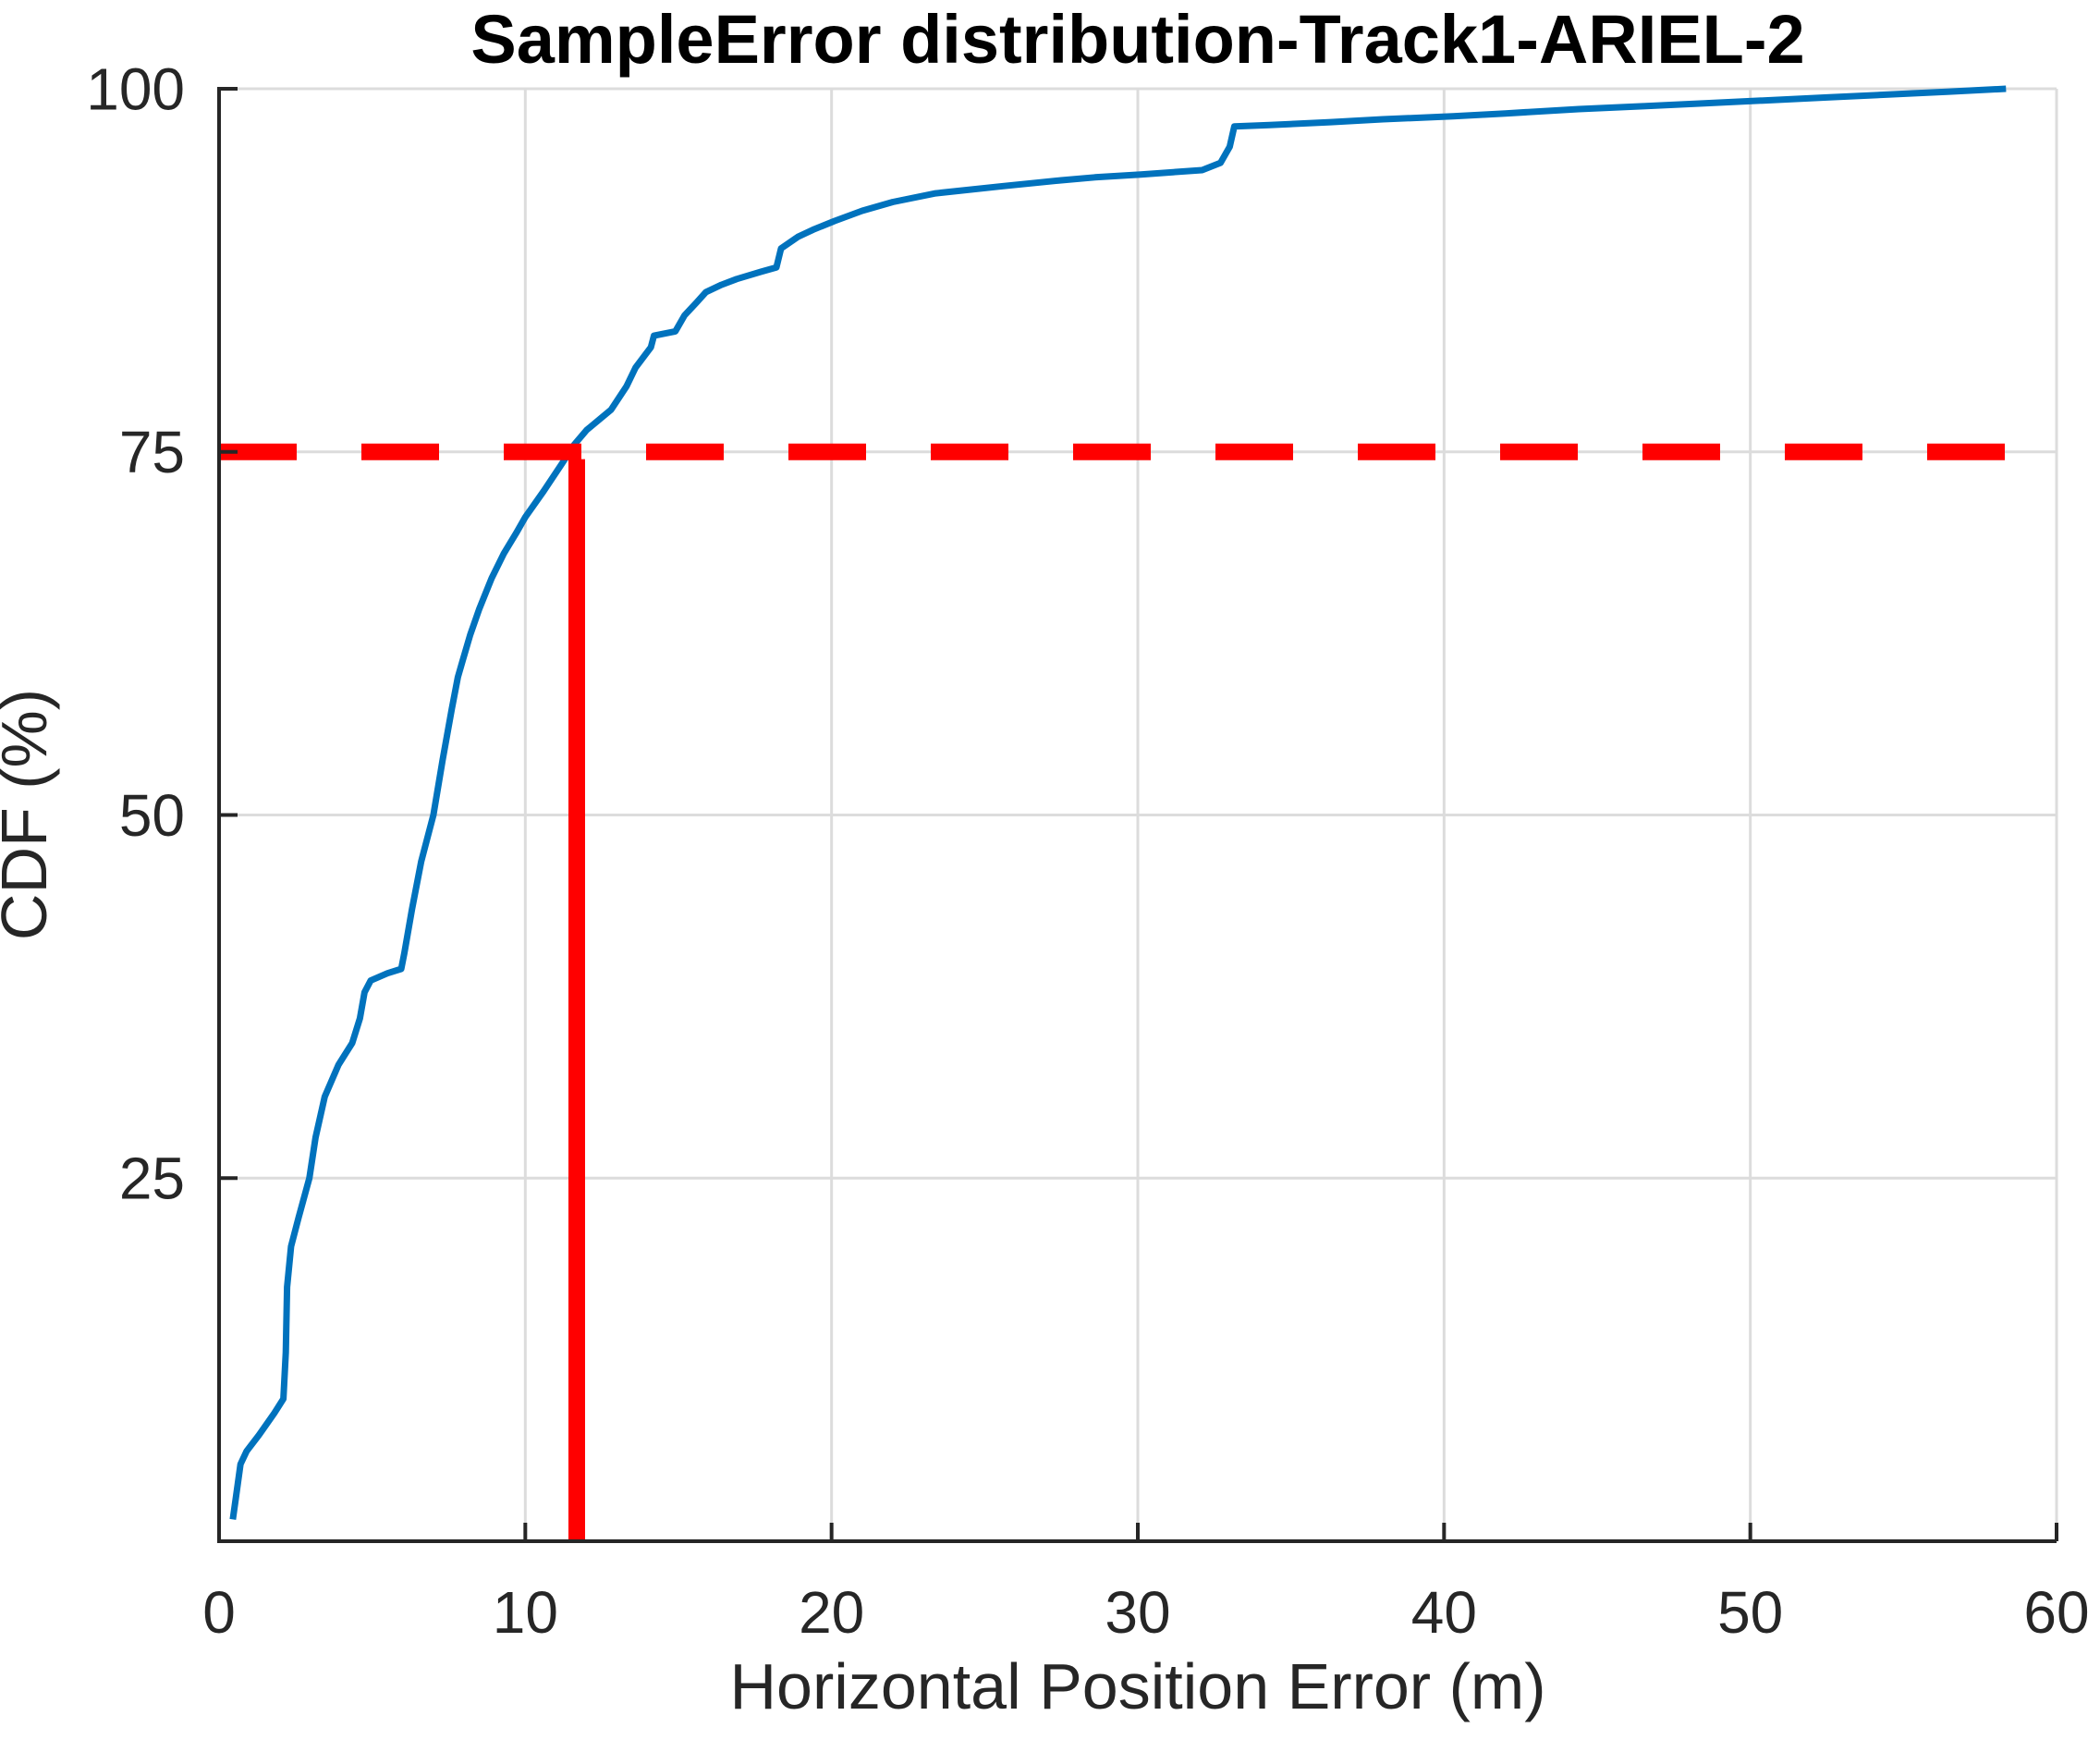 This screenshot has width=2100, height=1740. I want to click on chart-title: SampleError distribution-Track1-ARIEL-2, so click(1137, 39).